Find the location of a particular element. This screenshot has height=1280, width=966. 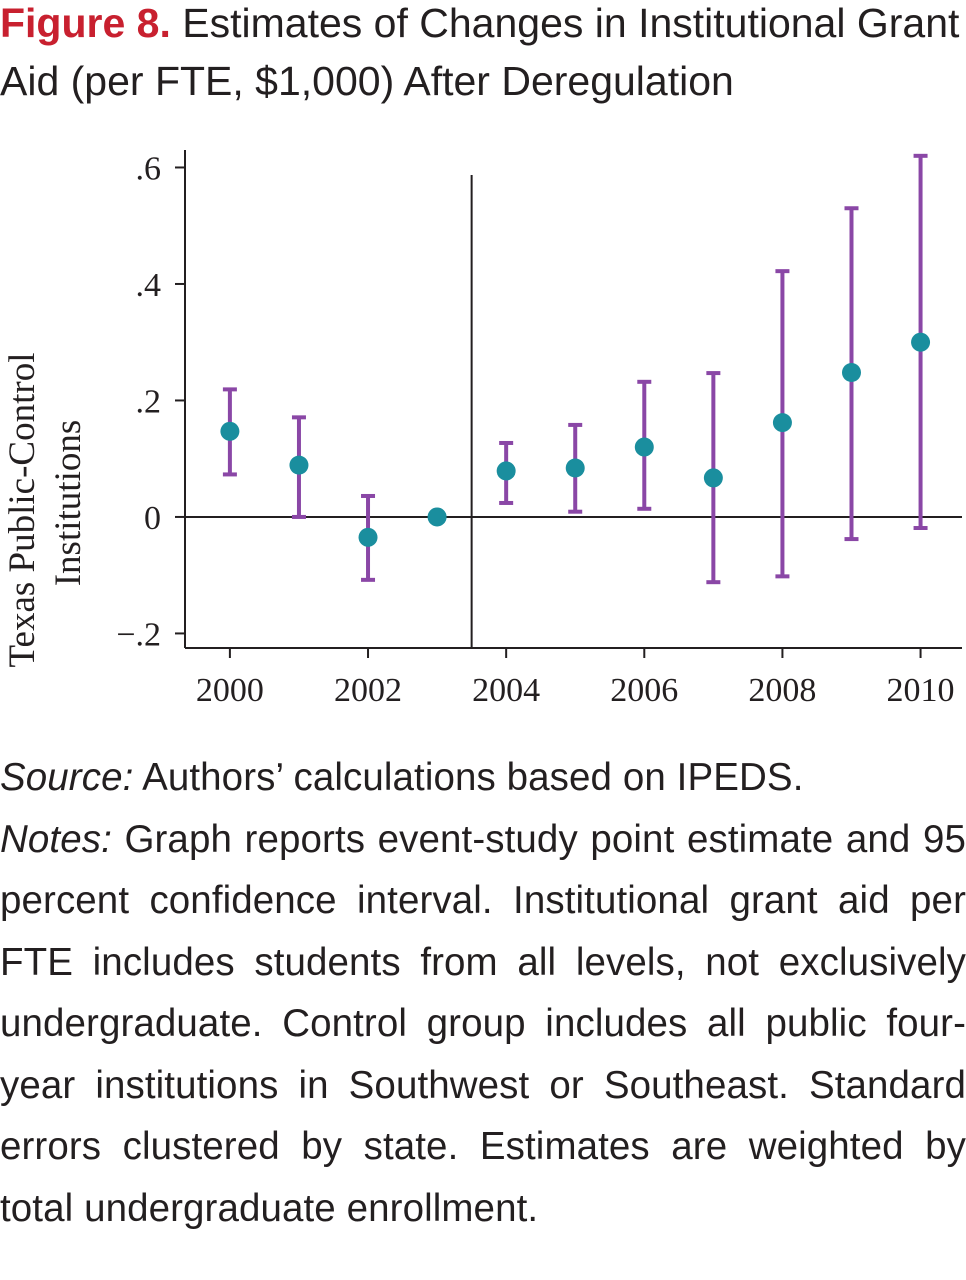

y-tick-label: .6 is located at coordinates (149, 168).